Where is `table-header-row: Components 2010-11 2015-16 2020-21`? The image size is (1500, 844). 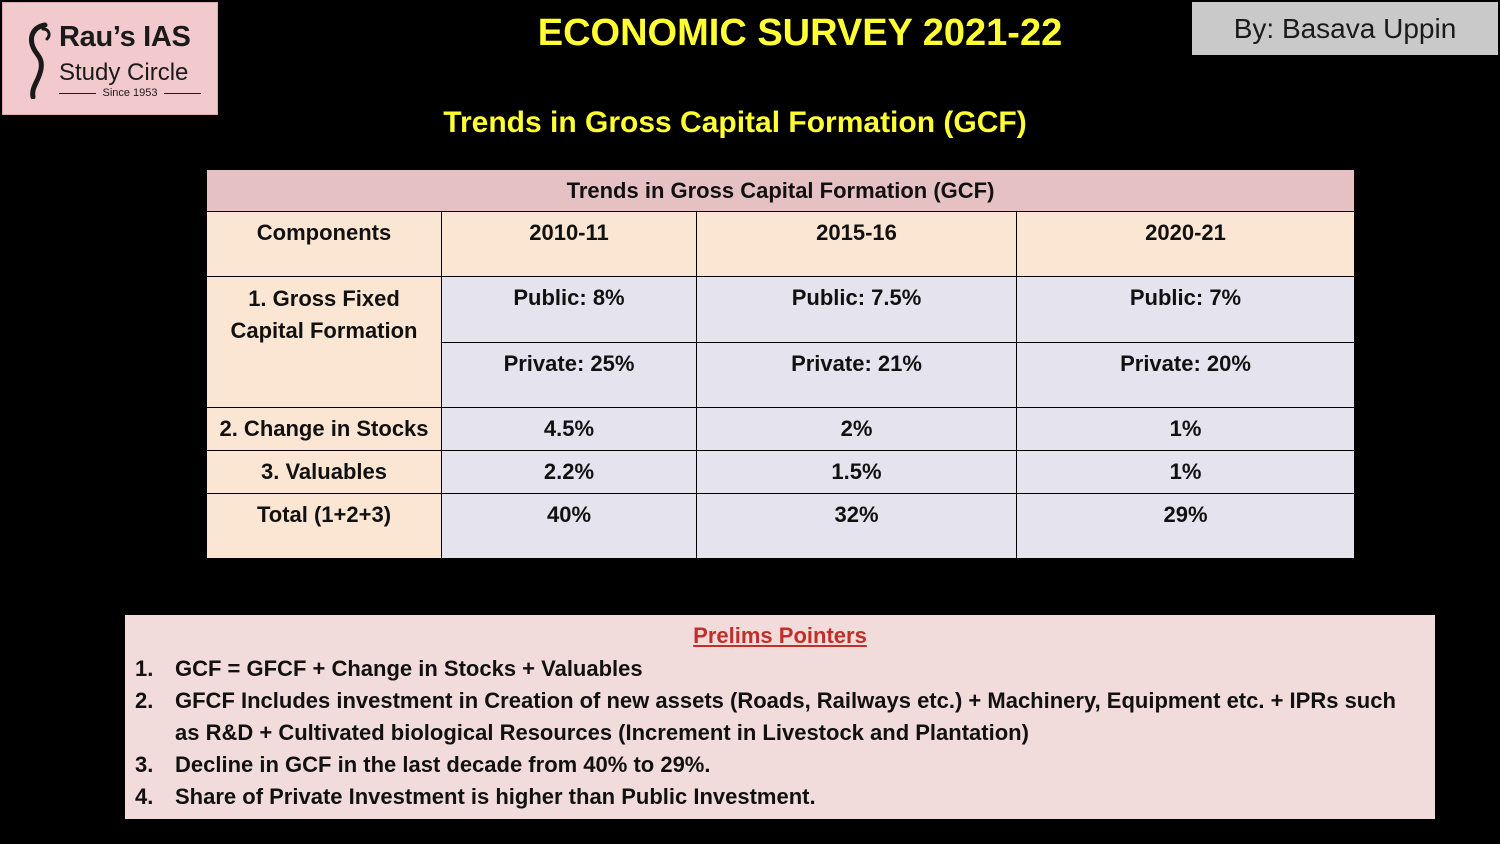 table-header-row: Components 2010-11 2015-16 2020-21 is located at coordinates (781, 244).